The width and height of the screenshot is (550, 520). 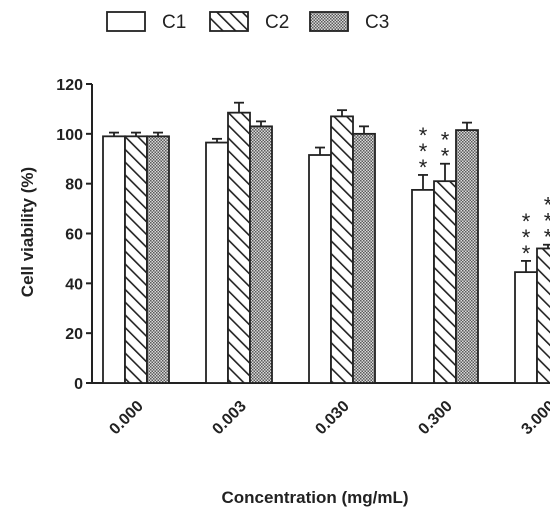 I want to click on y-tick-label: 80, so click(x=74, y=185).